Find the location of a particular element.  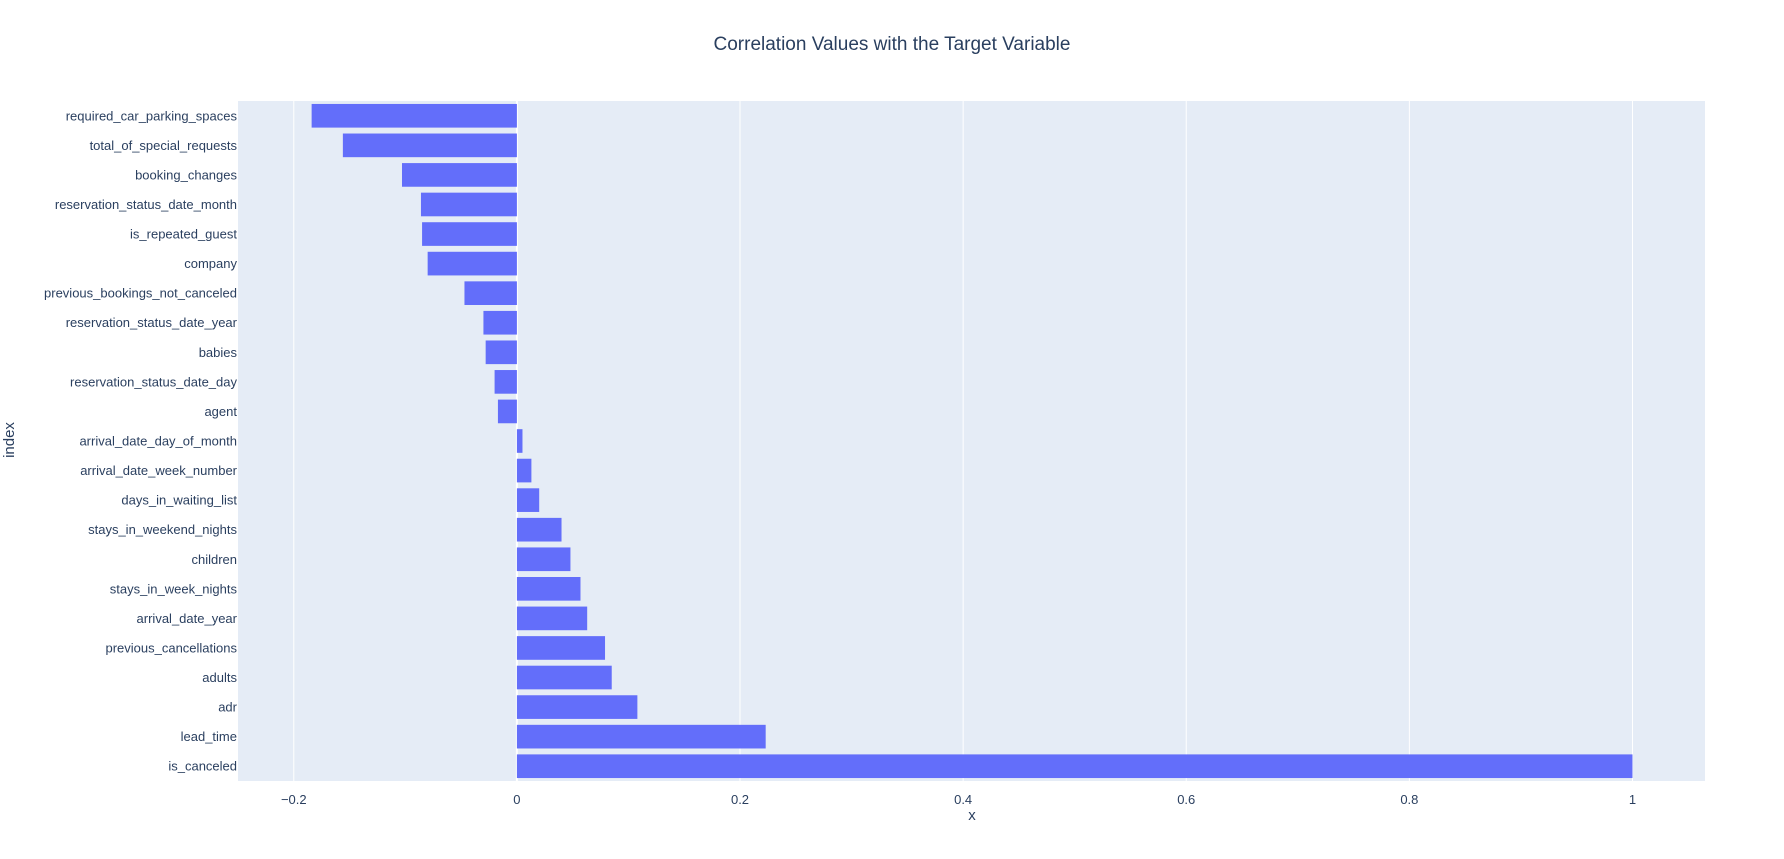

y-tick-label: stays_in_week_nights is located at coordinates (174, 588).